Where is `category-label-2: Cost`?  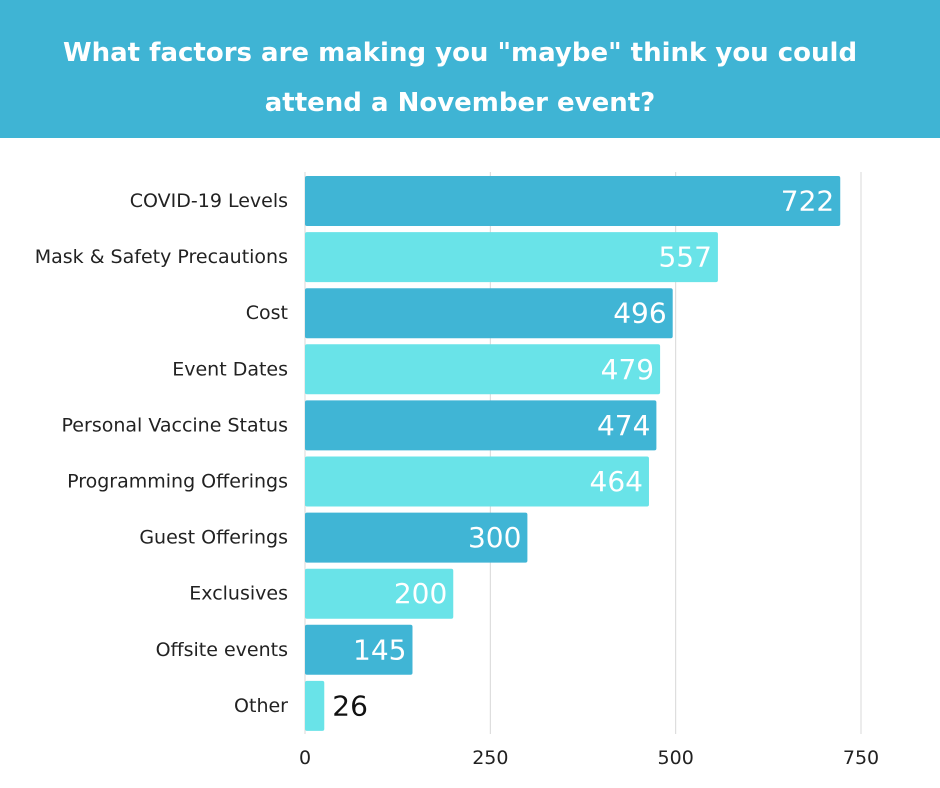 category-label-2: Cost is located at coordinates (267, 313).